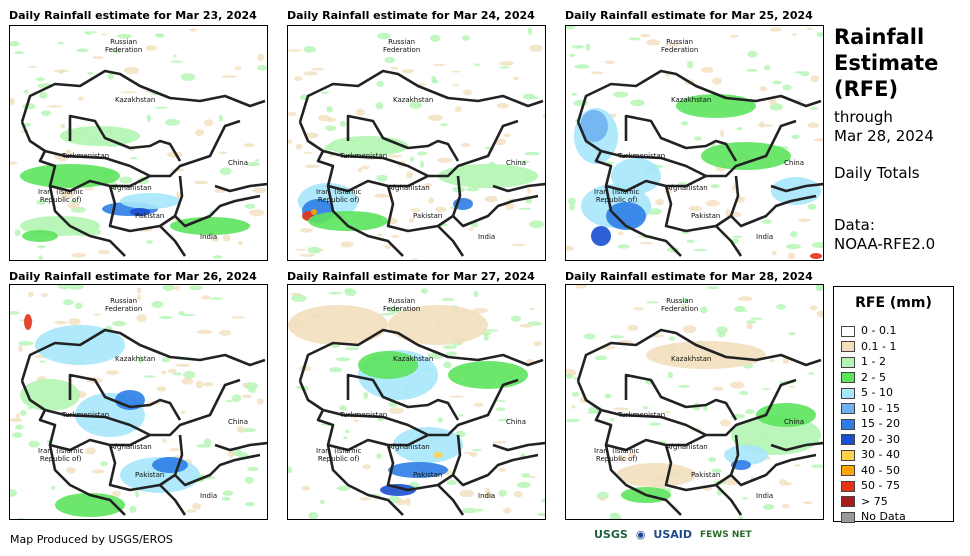 The image size is (970, 556). Describe the element at coordinates (402, 46) in the screenshot. I see `country-label-russia: Russian Federation` at that location.